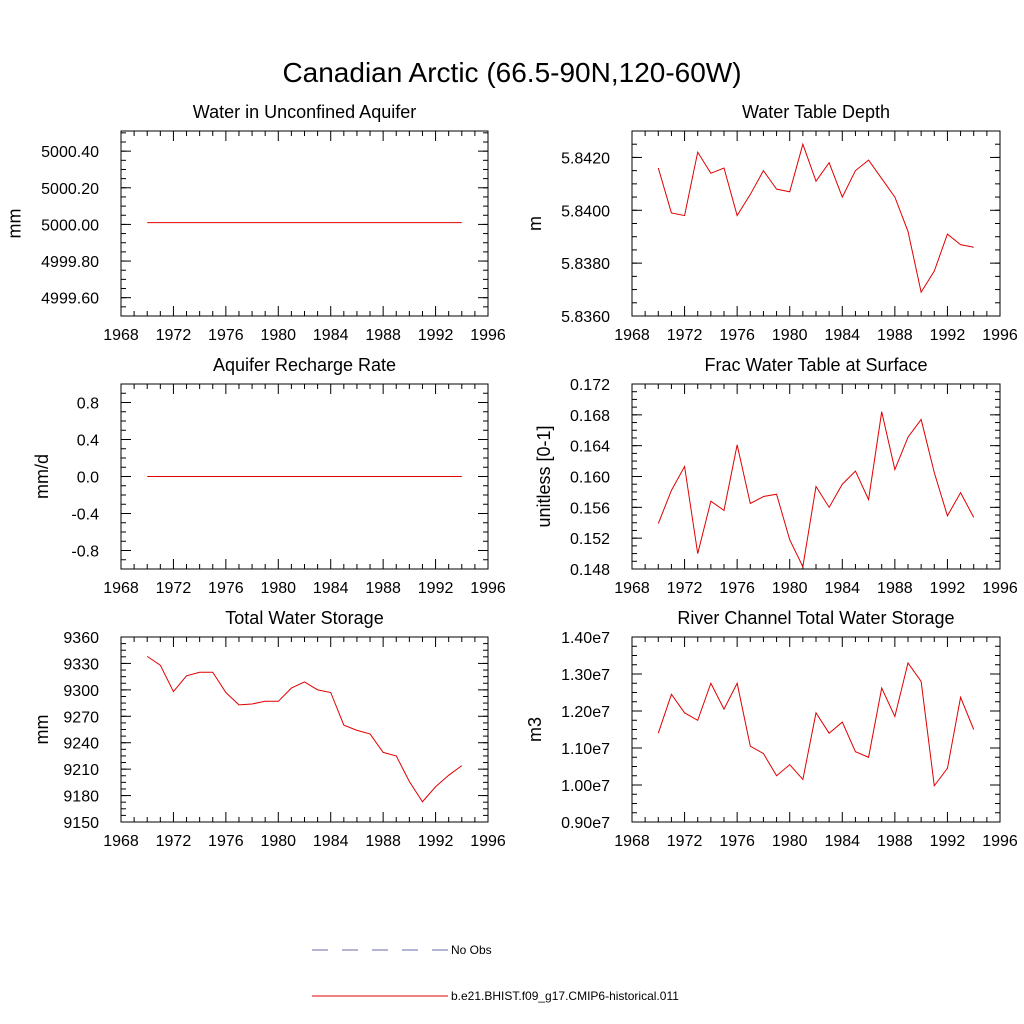 Image resolution: width=1024 pixels, height=1024 pixels. I want to click on y-tick-label: 1.00e7, so click(585, 786).